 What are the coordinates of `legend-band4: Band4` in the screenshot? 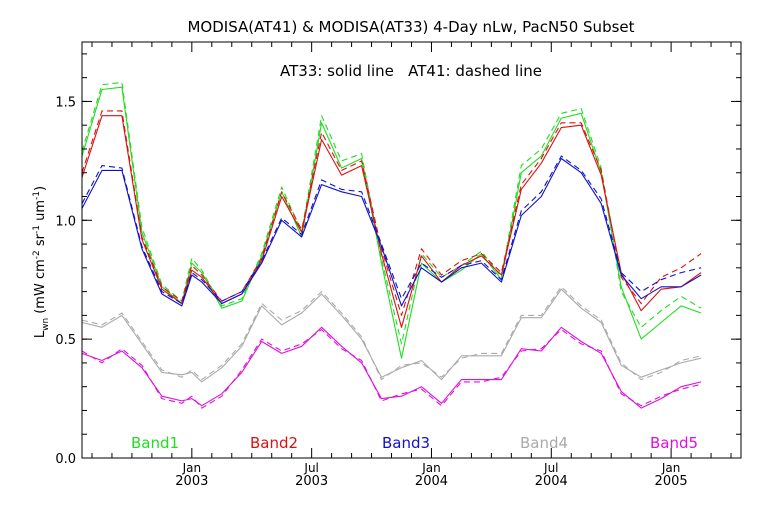 It's located at (544, 443).